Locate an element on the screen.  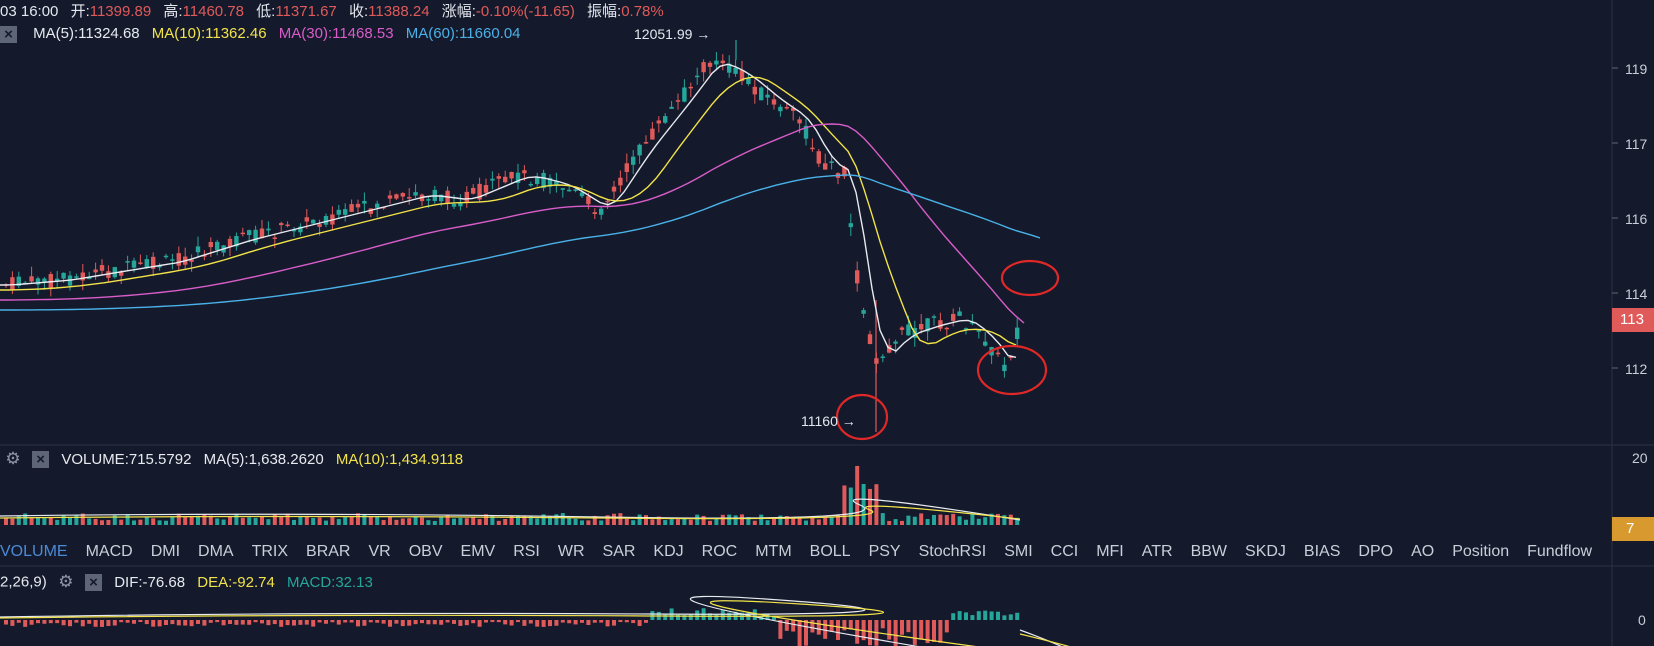
volume-ma10: MA(10):1,434.9118 is located at coordinates (399, 459).